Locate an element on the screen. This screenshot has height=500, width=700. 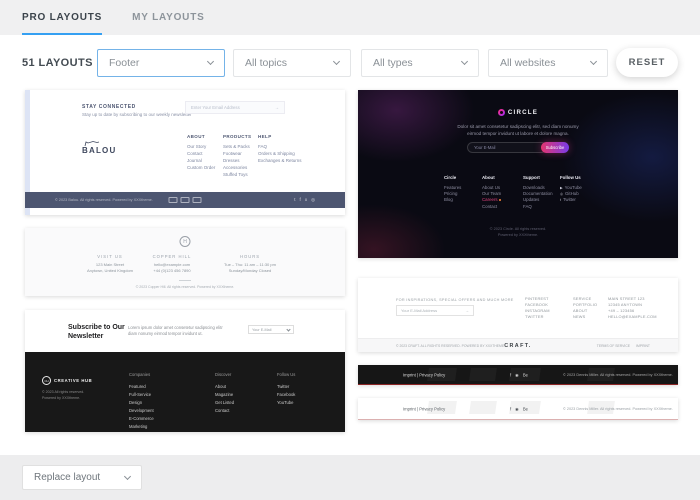
selected-value: Footer is located at coordinates (124, 62).